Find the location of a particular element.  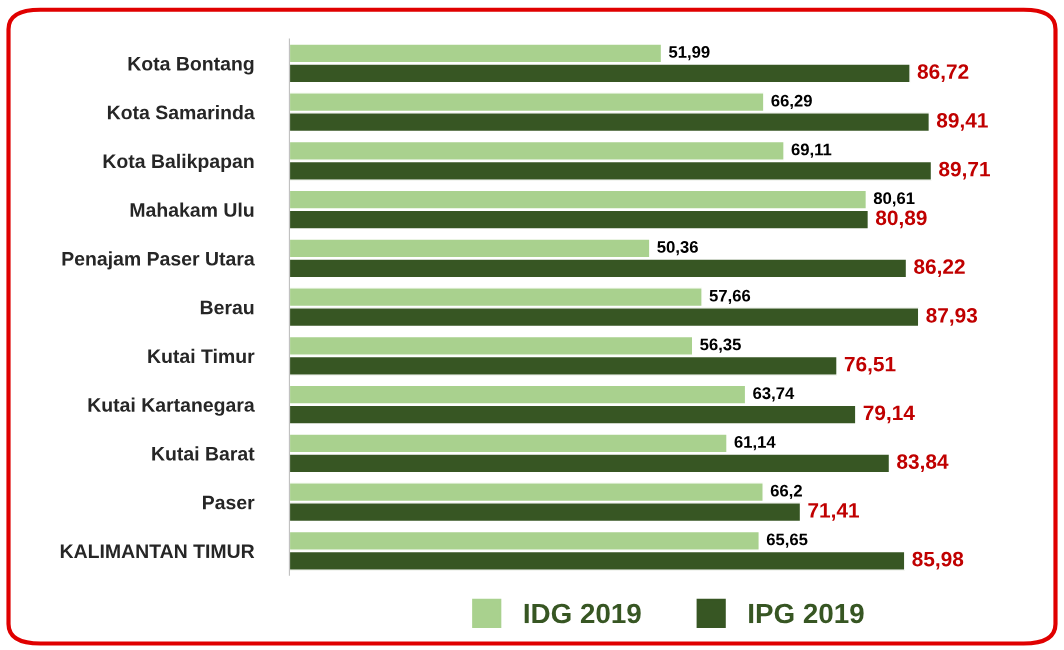

legend-label: IPG 2019 is located at coordinates (806, 613).